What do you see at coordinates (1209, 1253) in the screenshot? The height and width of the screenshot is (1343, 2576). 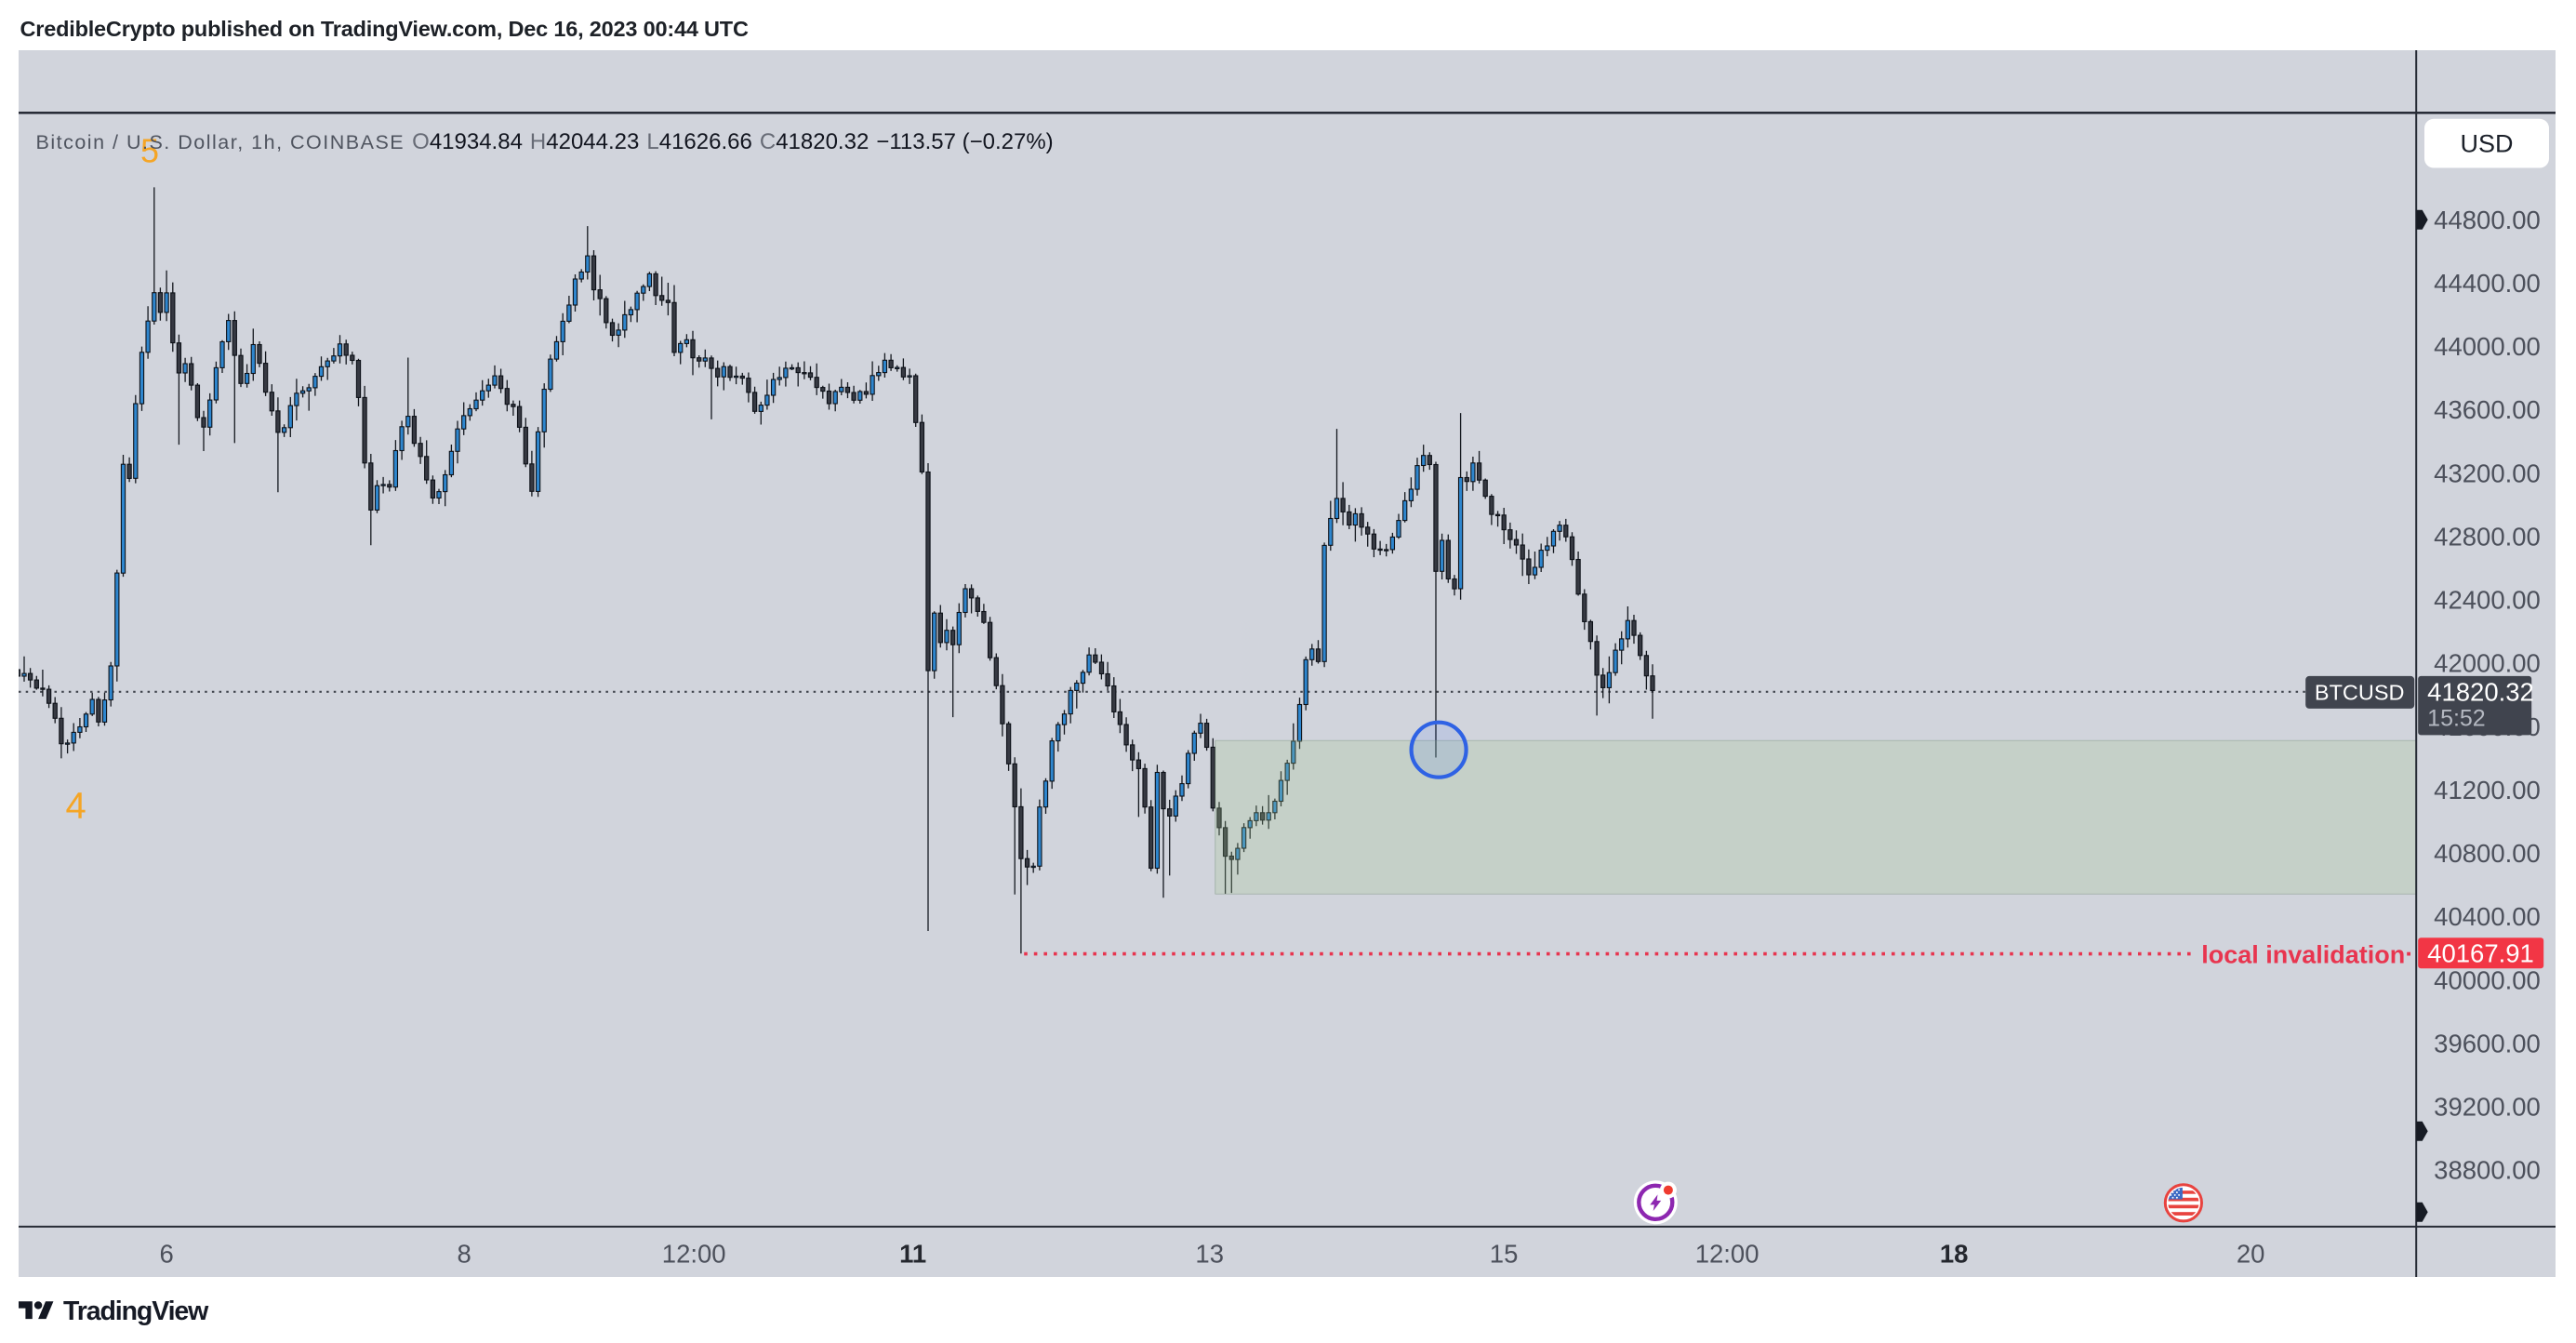 I see `svg-text: 13` at bounding box center [1209, 1253].